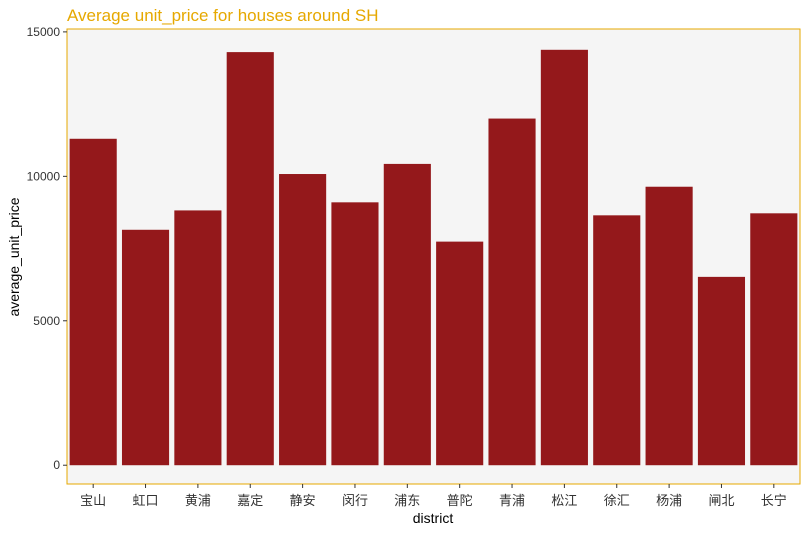 The width and height of the screenshot is (808, 533). What do you see at coordinates (433, 518) in the screenshot?
I see `x-axis-title: district` at bounding box center [433, 518].